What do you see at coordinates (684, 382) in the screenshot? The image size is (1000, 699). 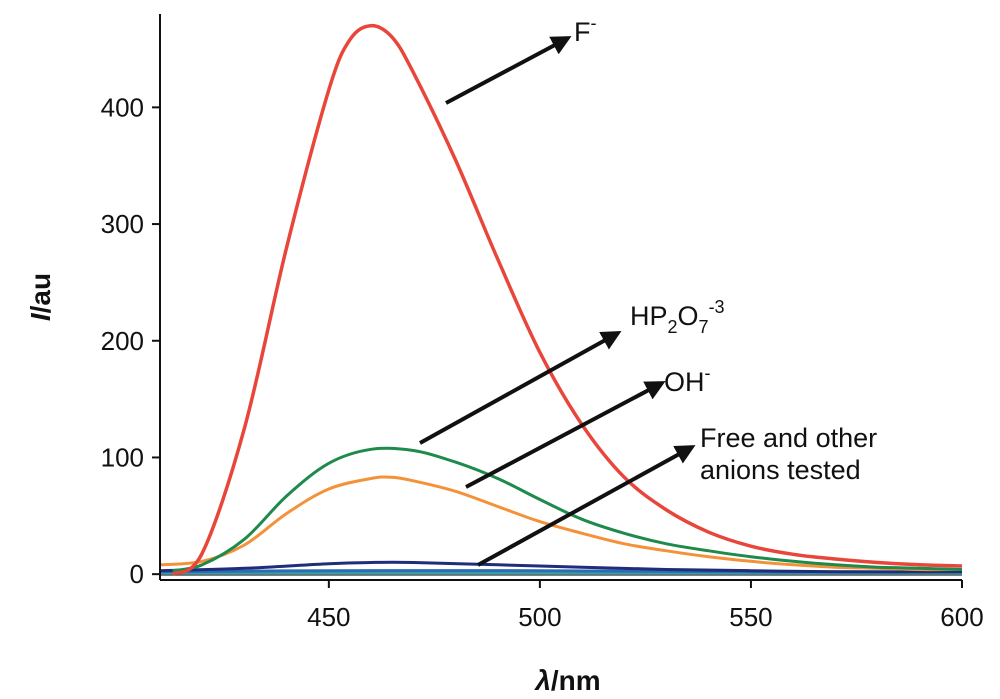 I see `oh-base: OH` at bounding box center [684, 382].